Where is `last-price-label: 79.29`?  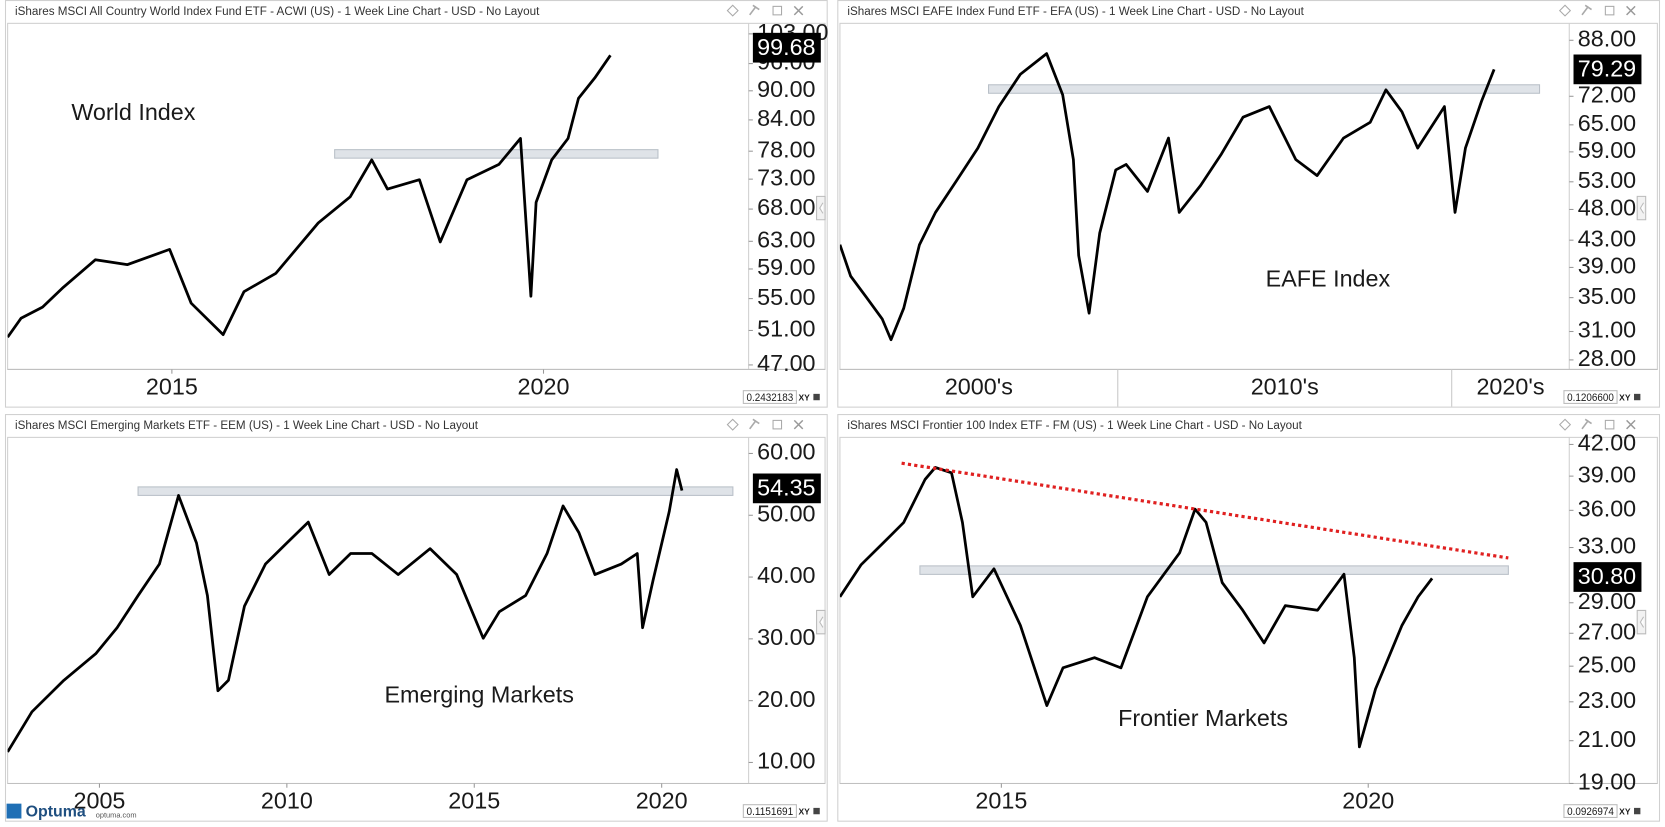
last-price-label: 79.29 is located at coordinates (1607, 69).